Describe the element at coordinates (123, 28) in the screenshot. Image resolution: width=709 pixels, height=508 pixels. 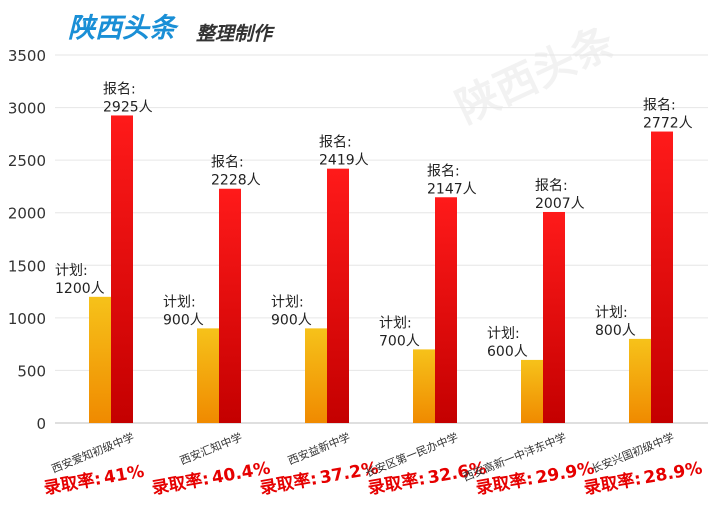
I see `brand-logo: 陕西头条` at that location.